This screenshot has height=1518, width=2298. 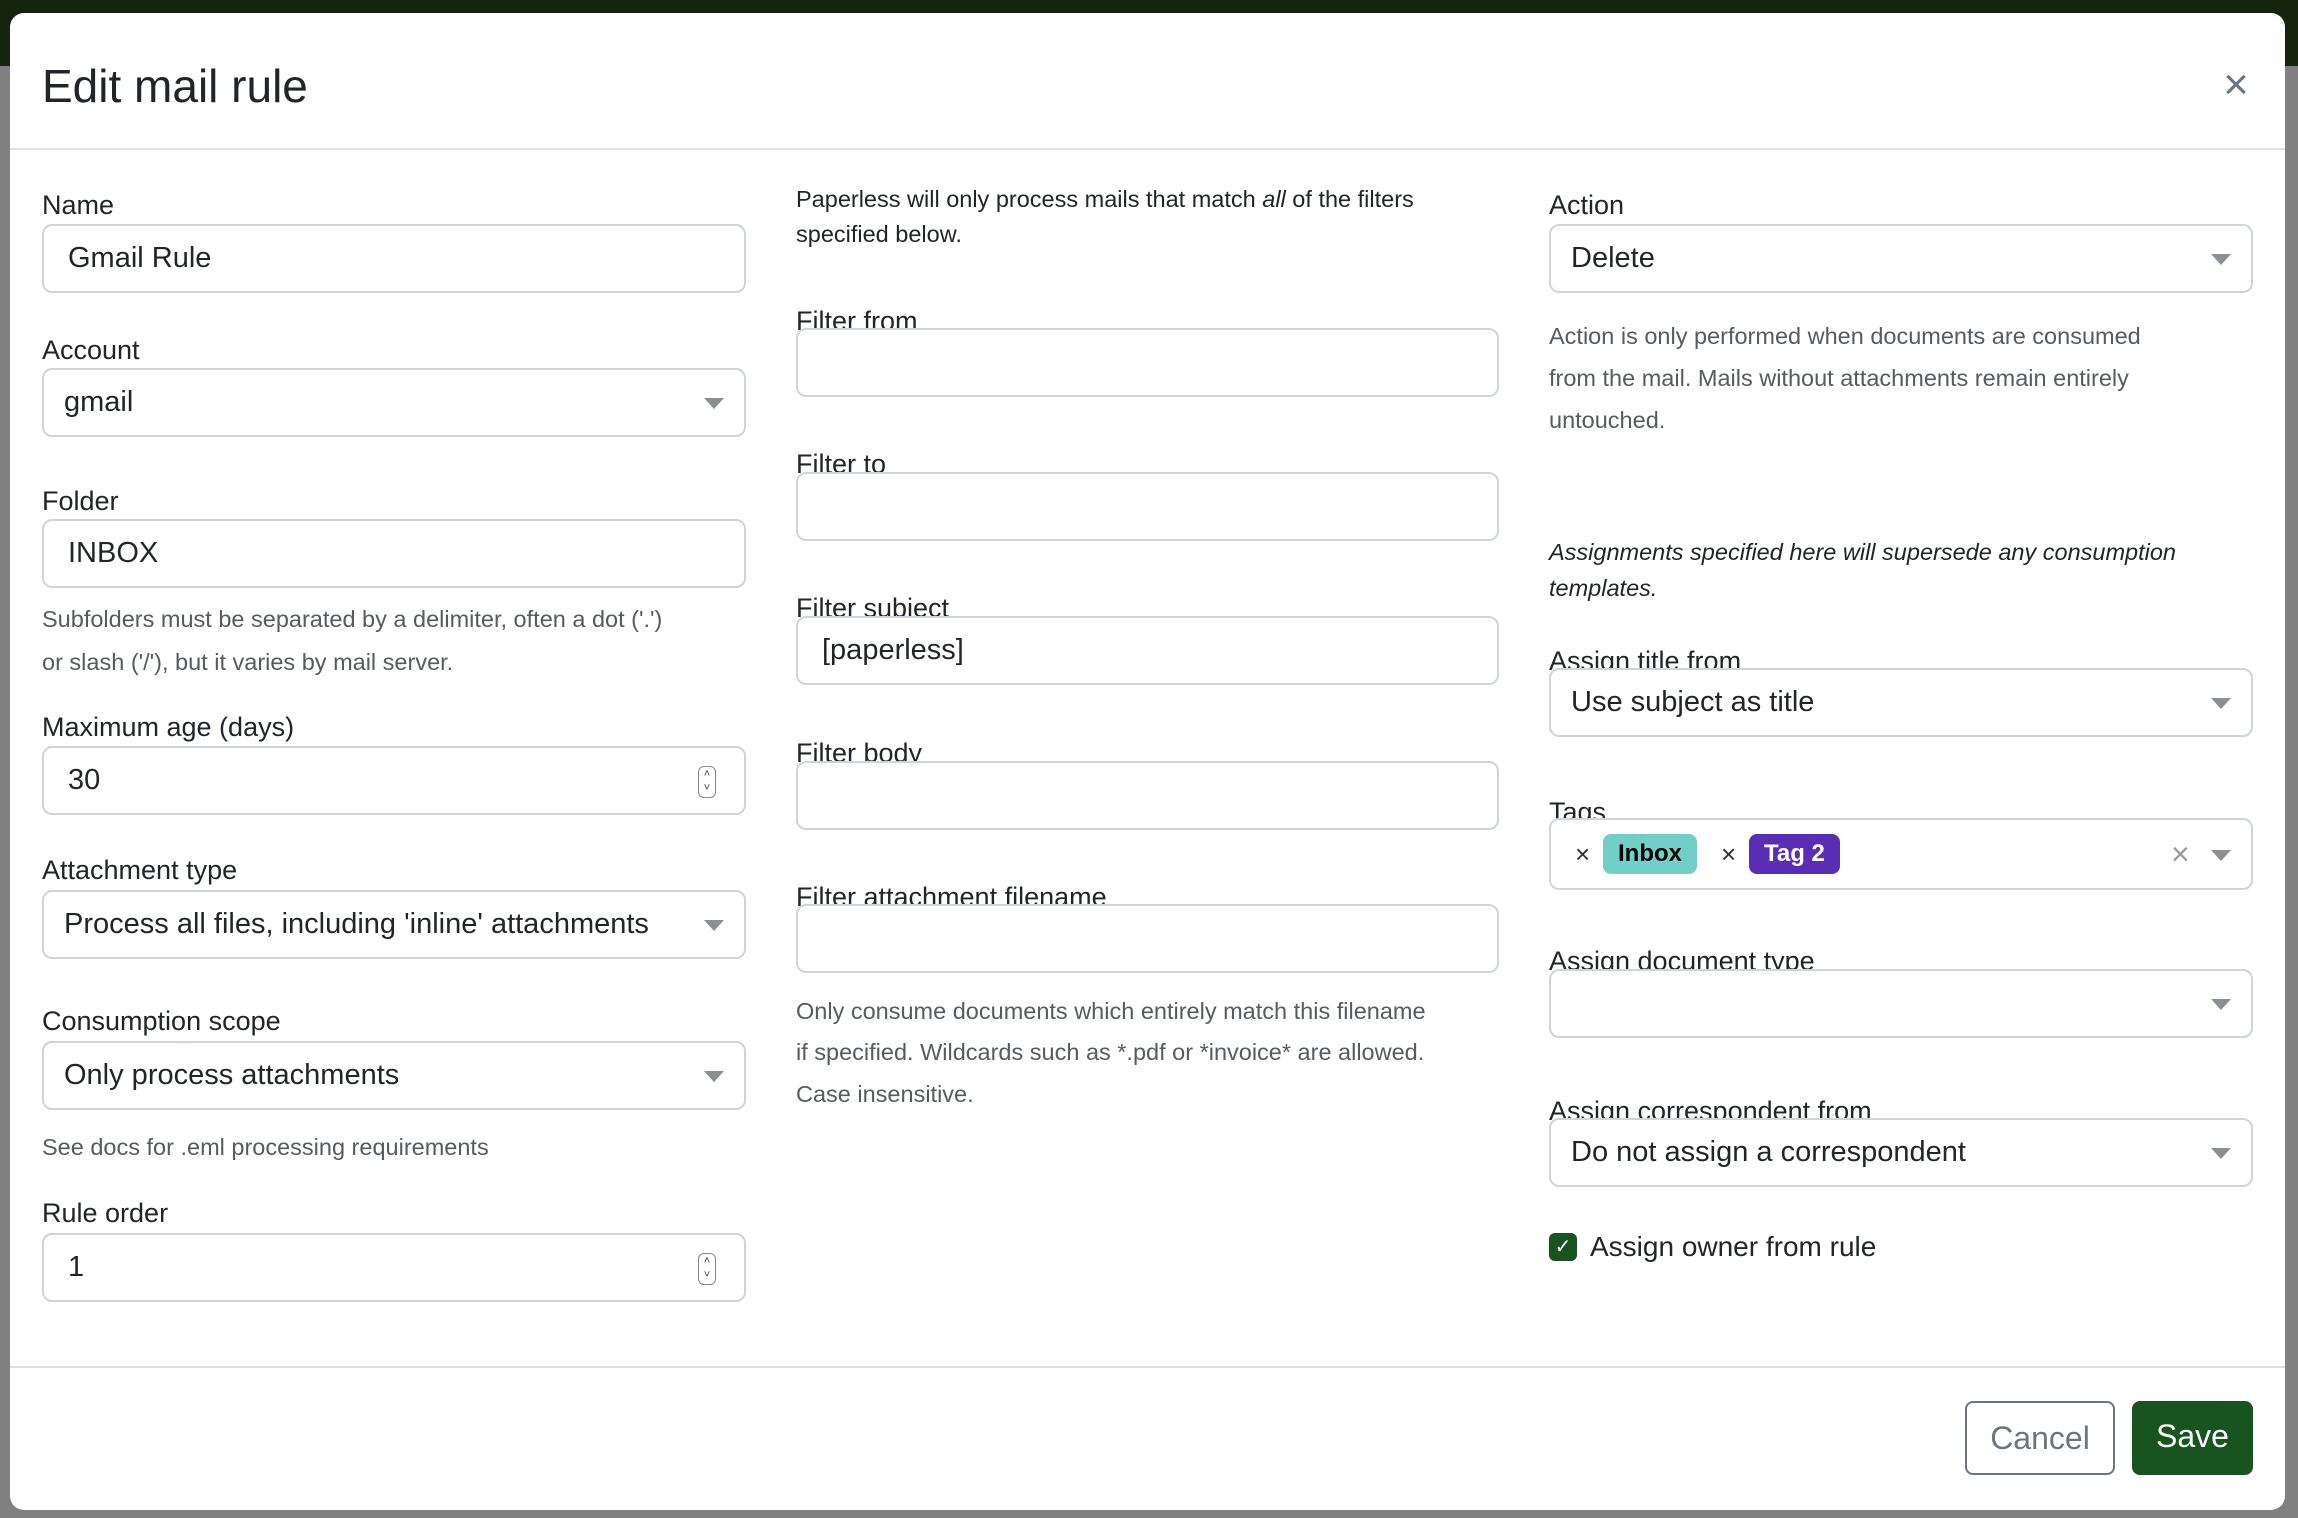 What do you see at coordinates (885, 1094) in the screenshot?
I see `attachment-help-3: Case insensitive.` at bounding box center [885, 1094].